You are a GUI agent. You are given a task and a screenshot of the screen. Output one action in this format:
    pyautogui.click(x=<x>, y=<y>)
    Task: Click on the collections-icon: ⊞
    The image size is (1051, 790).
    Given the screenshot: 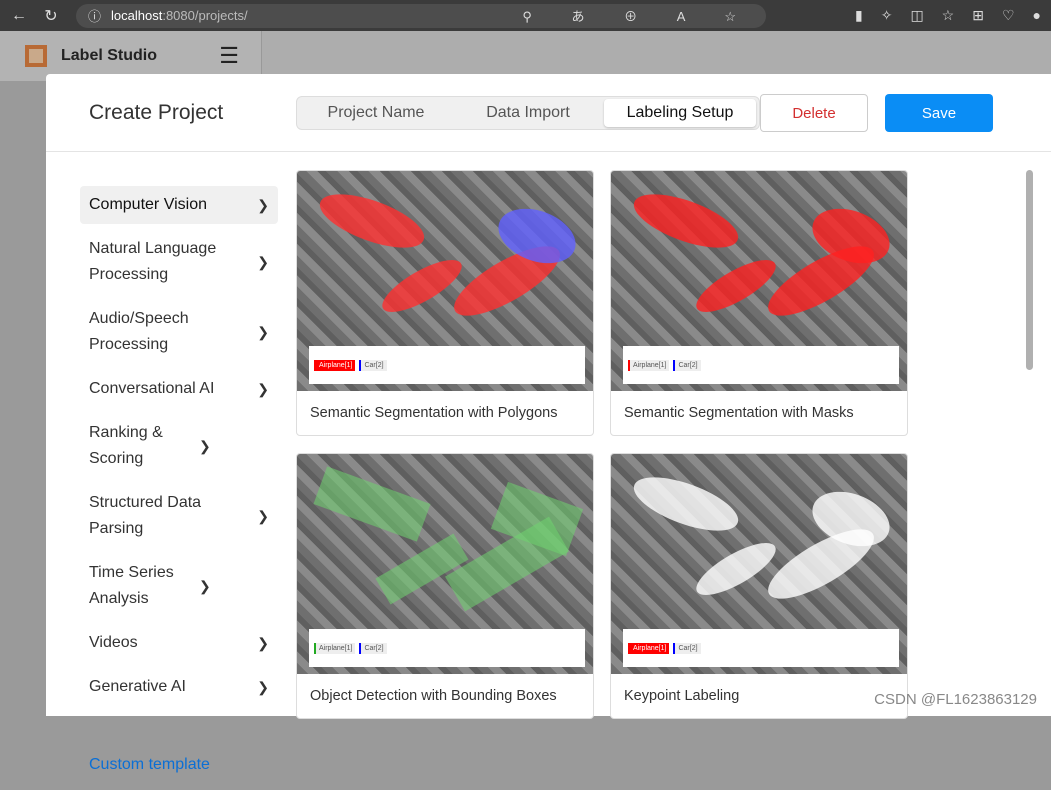 What is the action you would take?
    pyautogui.click(x=978, y=15)
    